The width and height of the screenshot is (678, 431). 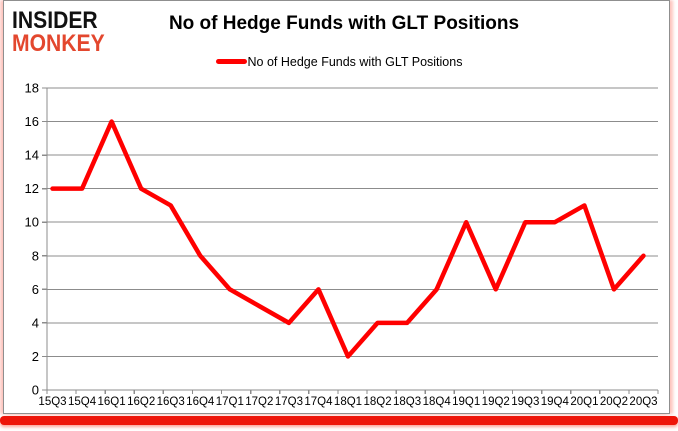 What do you see at coordinates (259, 402) in the screenshot?
I see `x-tick-label: 17Q2` at bounding box center [259, 402].